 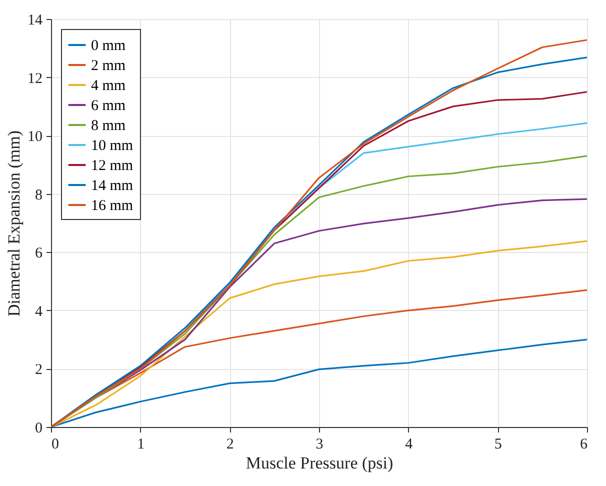 What do you see at coordinates (320, 463) in the screenshot?
I see `x-axis-title: Muscle Pressure (psi)` at bounding box center [320, 463].